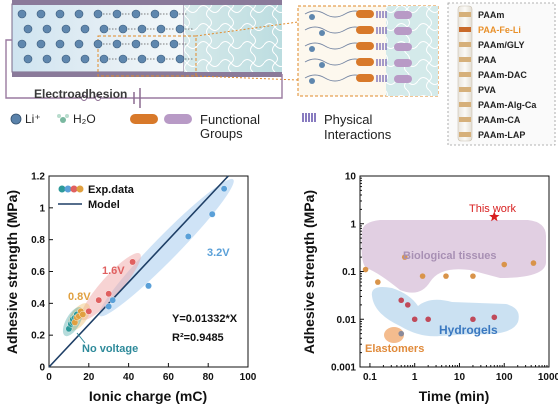  Describe the element at coordinates (348, 119) in the screenshot. I see `legend-physical-line1: Physical` at that location.